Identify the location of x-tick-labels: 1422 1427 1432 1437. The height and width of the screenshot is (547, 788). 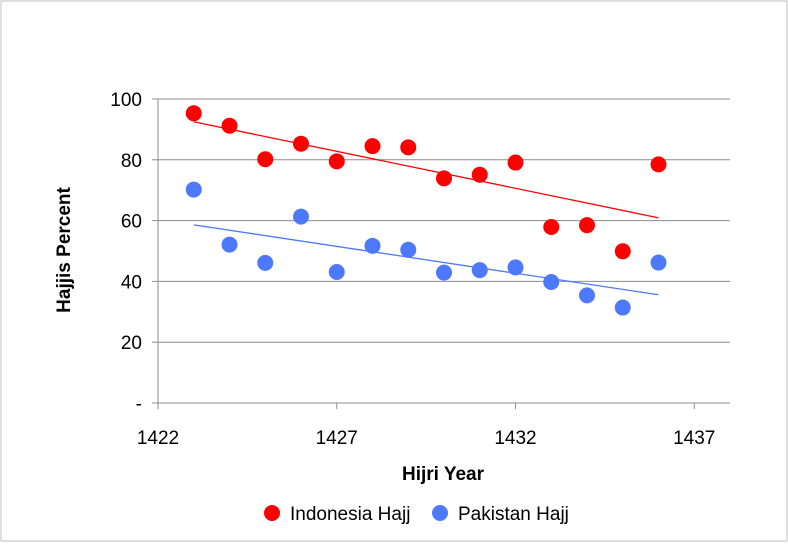
(426, 438).